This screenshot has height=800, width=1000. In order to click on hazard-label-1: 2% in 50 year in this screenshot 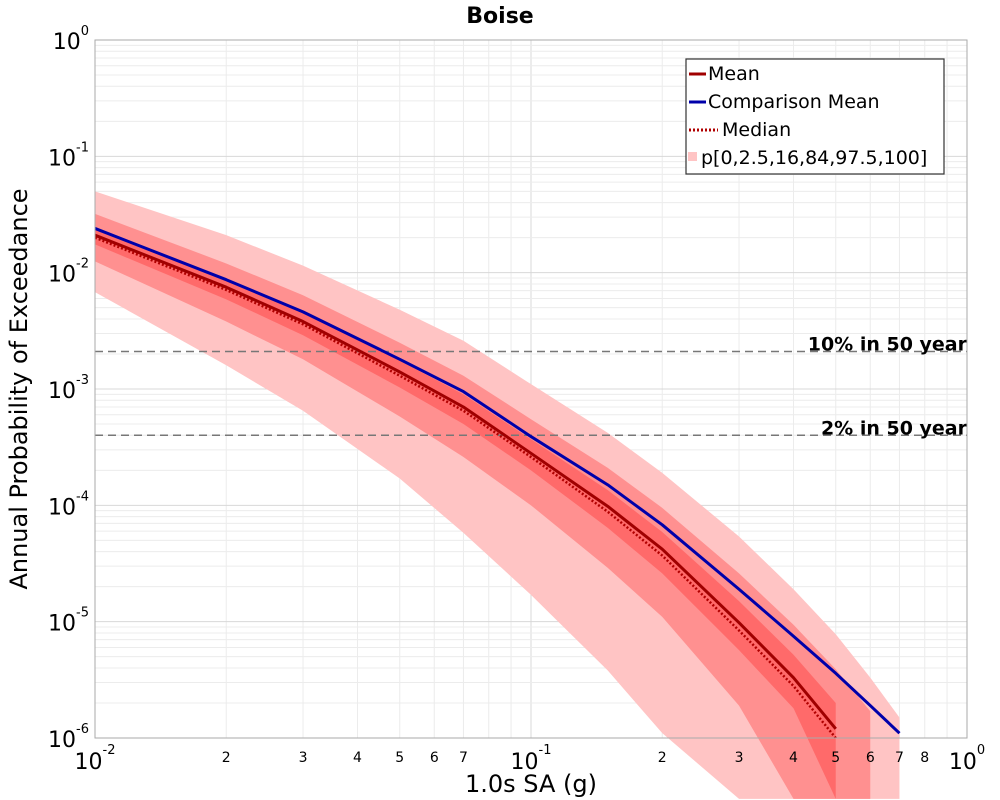, I will do `click(894, 428)`.